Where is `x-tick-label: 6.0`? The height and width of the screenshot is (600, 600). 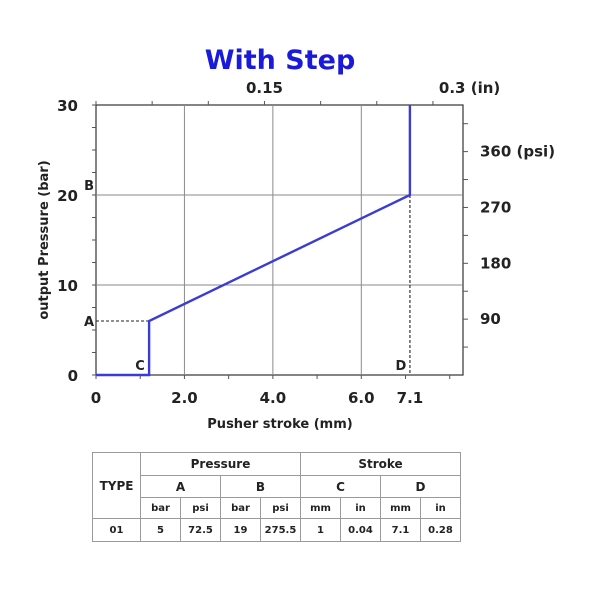 x-tick-label: 6.0 is located at coordinates (361, 398).